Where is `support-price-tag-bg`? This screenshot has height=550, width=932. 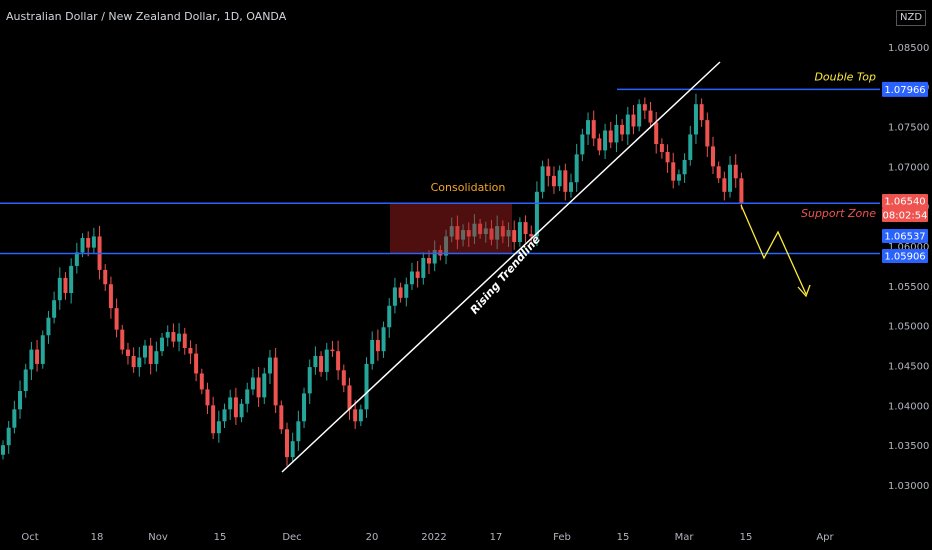
support-price-tag-bg is located at coordinates (905, 236).